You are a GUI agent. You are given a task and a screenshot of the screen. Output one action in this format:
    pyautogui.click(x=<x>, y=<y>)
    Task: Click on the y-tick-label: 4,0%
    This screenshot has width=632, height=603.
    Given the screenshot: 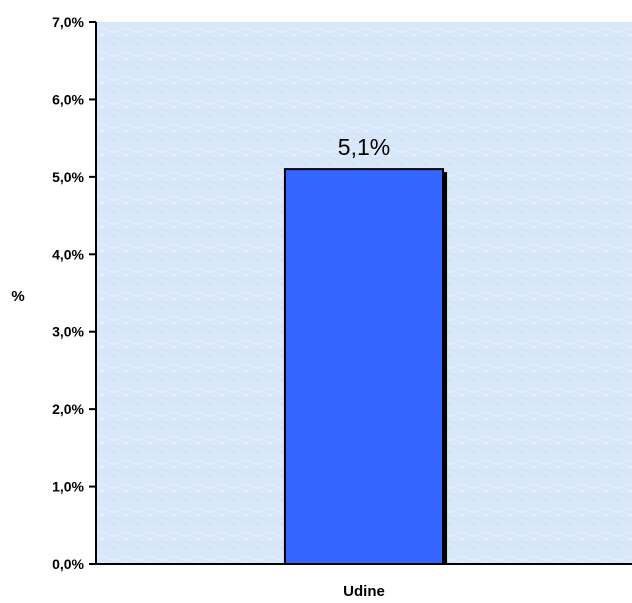 What is the action you would take?
    pyautogui.click(x=68, y=254)
    